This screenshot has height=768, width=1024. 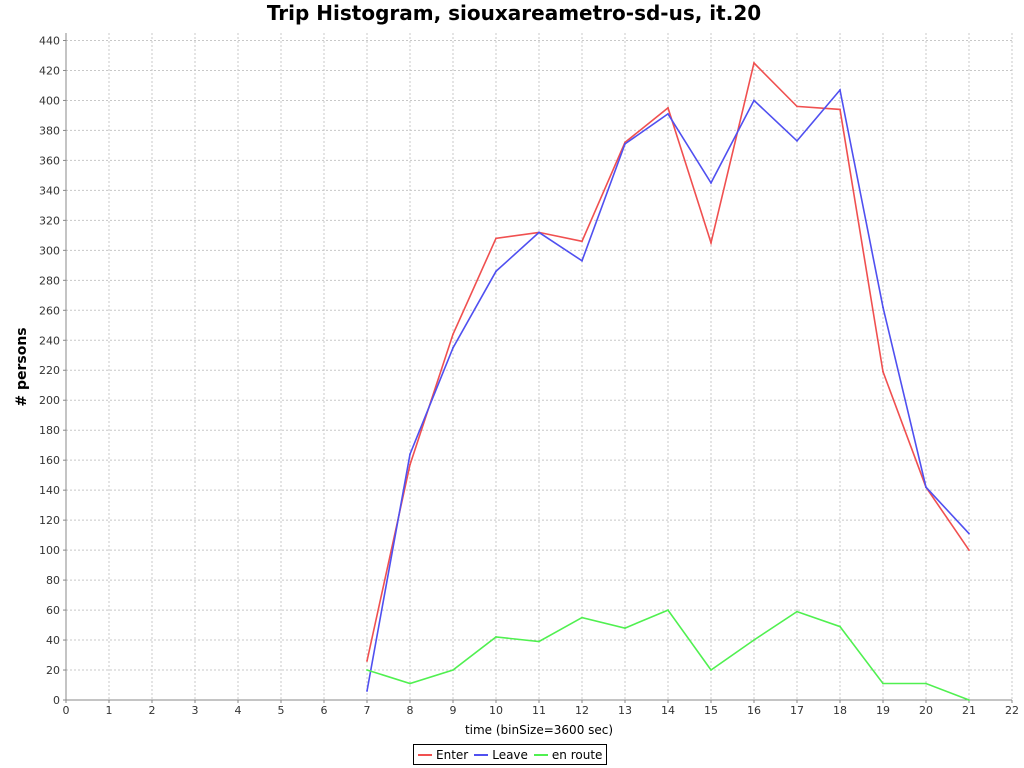 I want to click on y-tick-label: 140, so click(x=49, y=490).